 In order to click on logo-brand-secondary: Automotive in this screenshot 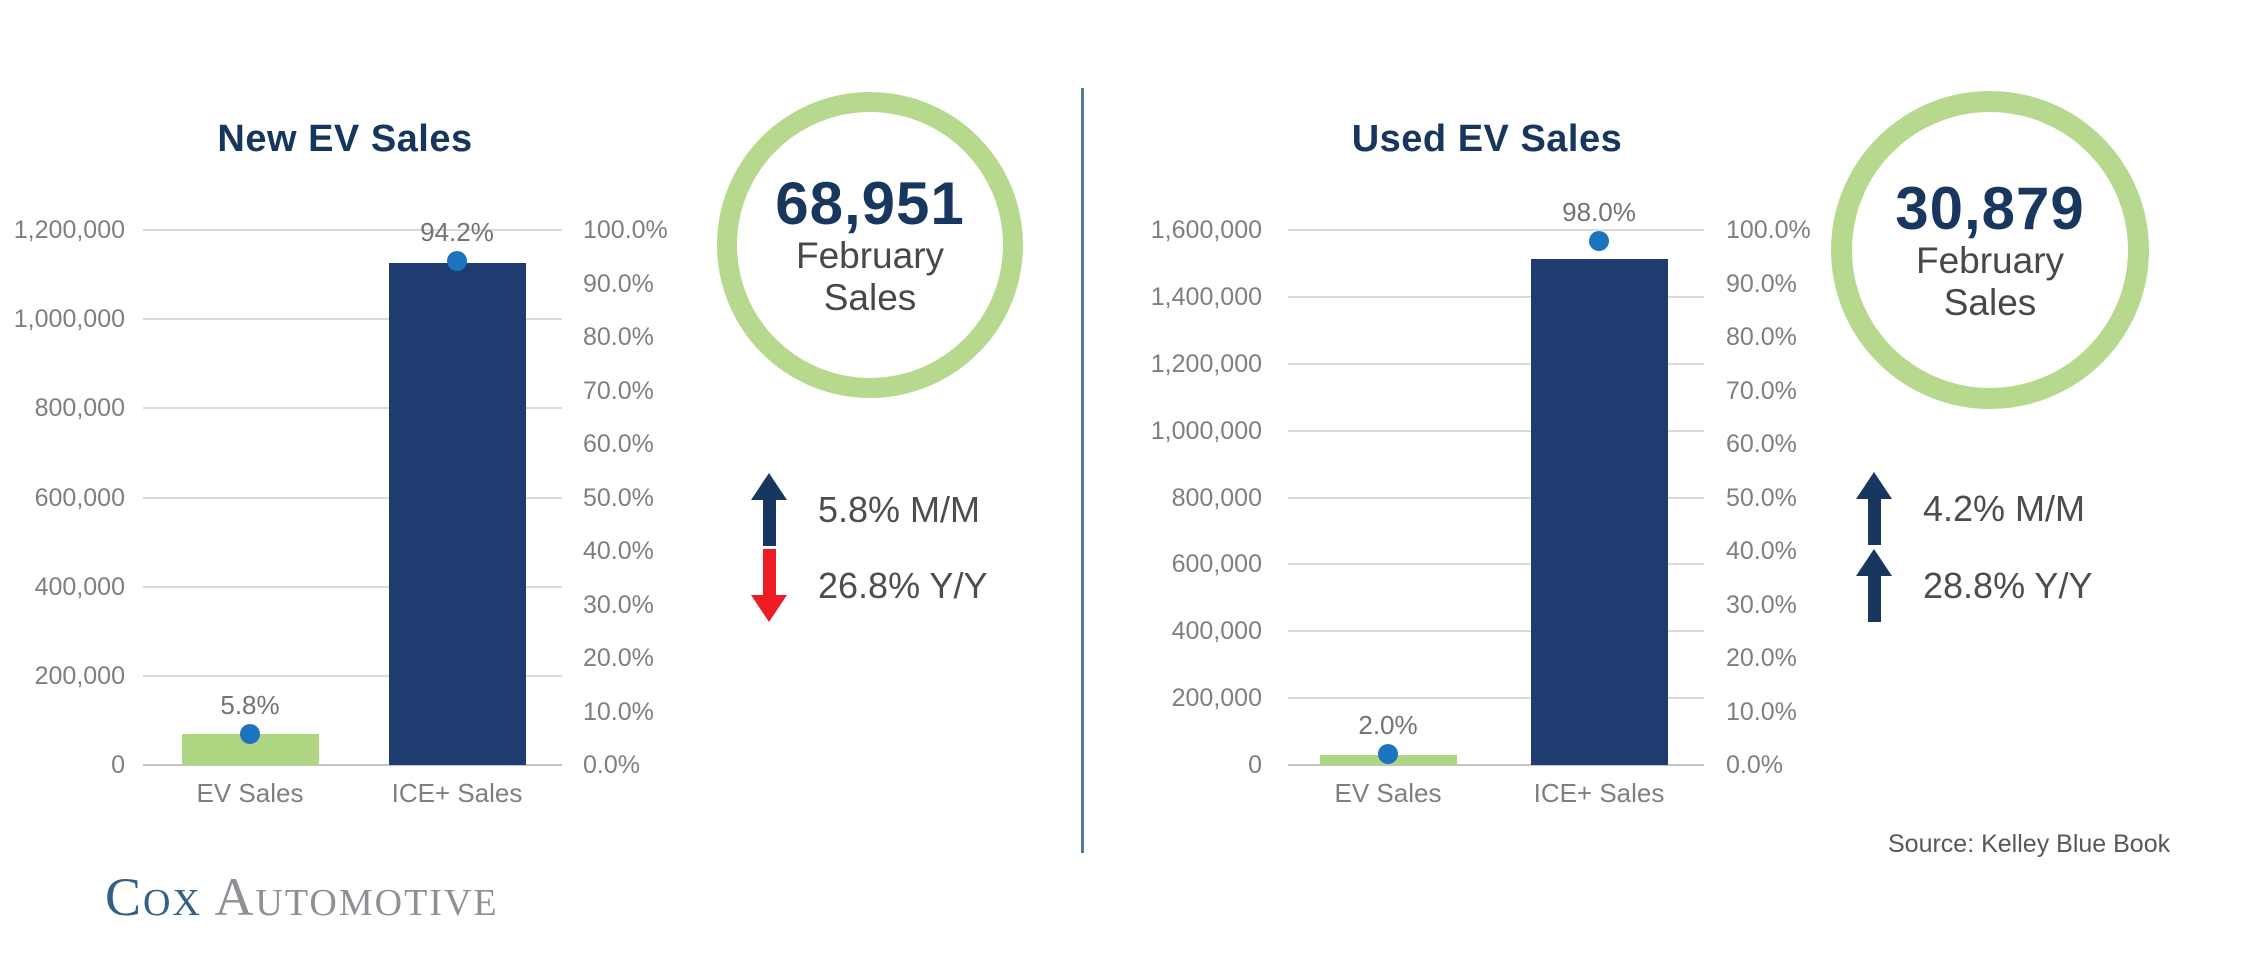, I will do `click(356, 897)`.